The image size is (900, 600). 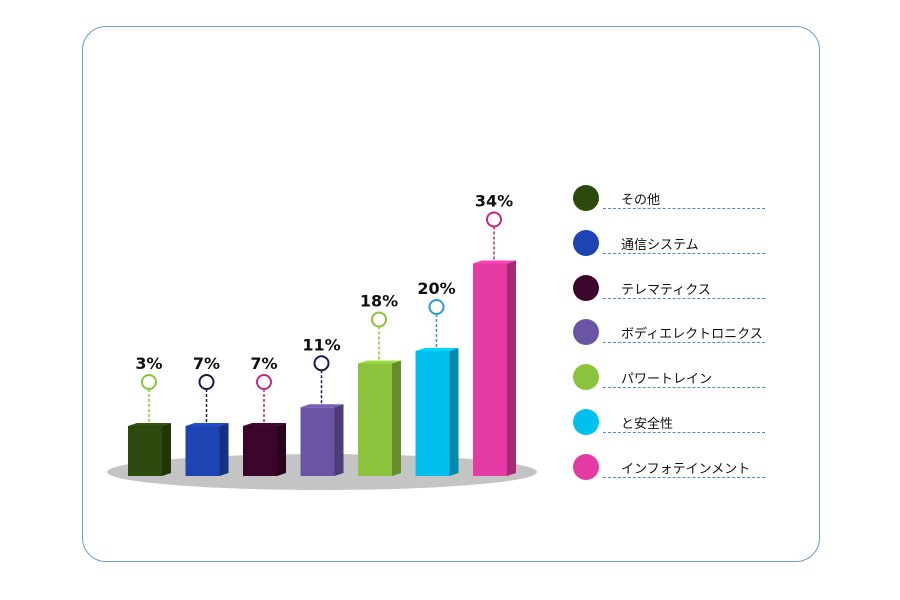 What do you see at coordinates (692, 335) in the screenshot?
I see `legend-label: ボディエレクトロニクス` at bounding box center [692, 335].